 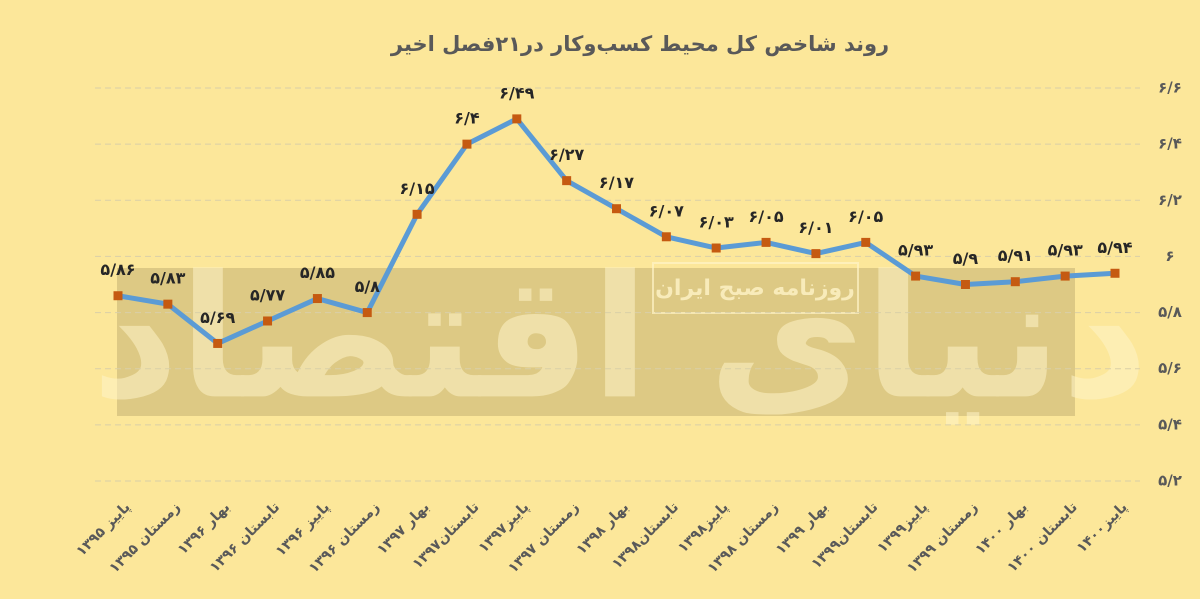 I want to click on y-tick-label: ۶, so click(x=1169, y=256).